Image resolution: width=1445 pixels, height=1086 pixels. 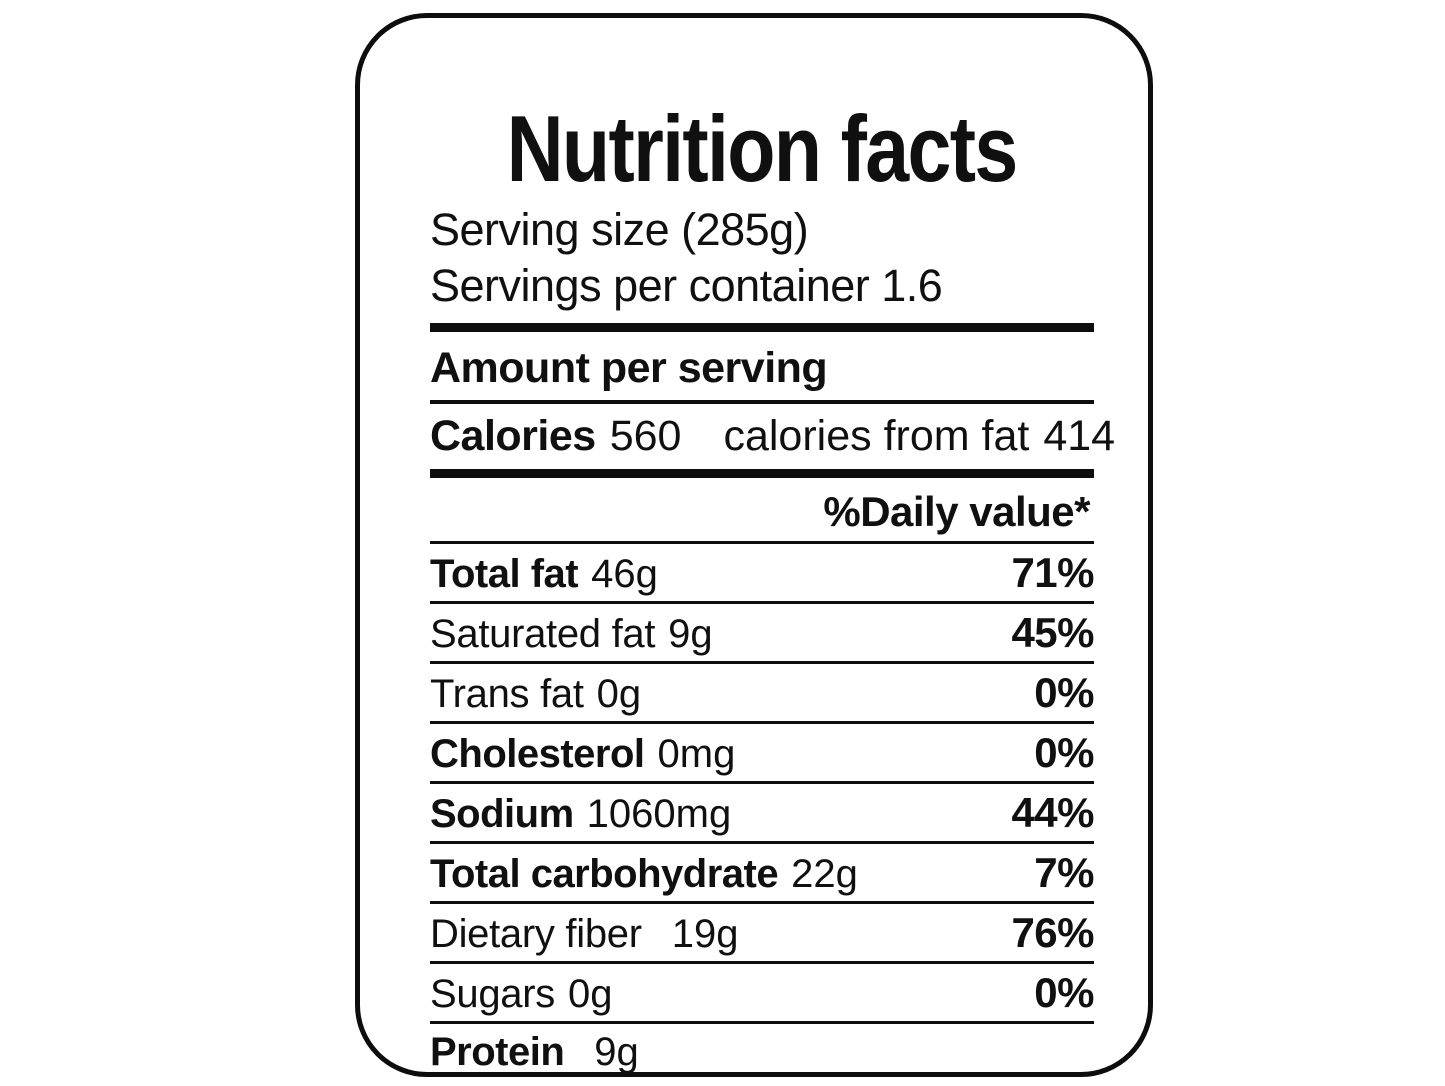 I want to click on label-title-wrap: Nutrition facts, so click(x=762, y=149).